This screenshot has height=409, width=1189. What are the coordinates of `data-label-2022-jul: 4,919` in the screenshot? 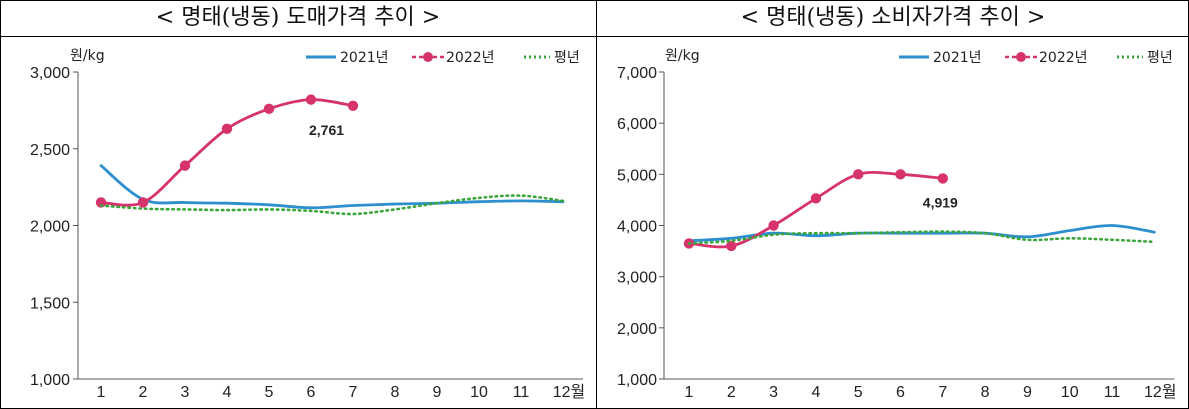 It's located at (940, 202).